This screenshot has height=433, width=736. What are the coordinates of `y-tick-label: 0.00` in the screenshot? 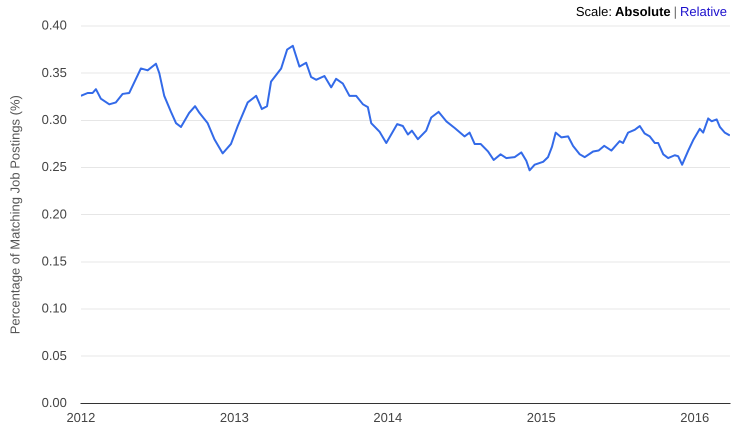 It's located at (54, 402).